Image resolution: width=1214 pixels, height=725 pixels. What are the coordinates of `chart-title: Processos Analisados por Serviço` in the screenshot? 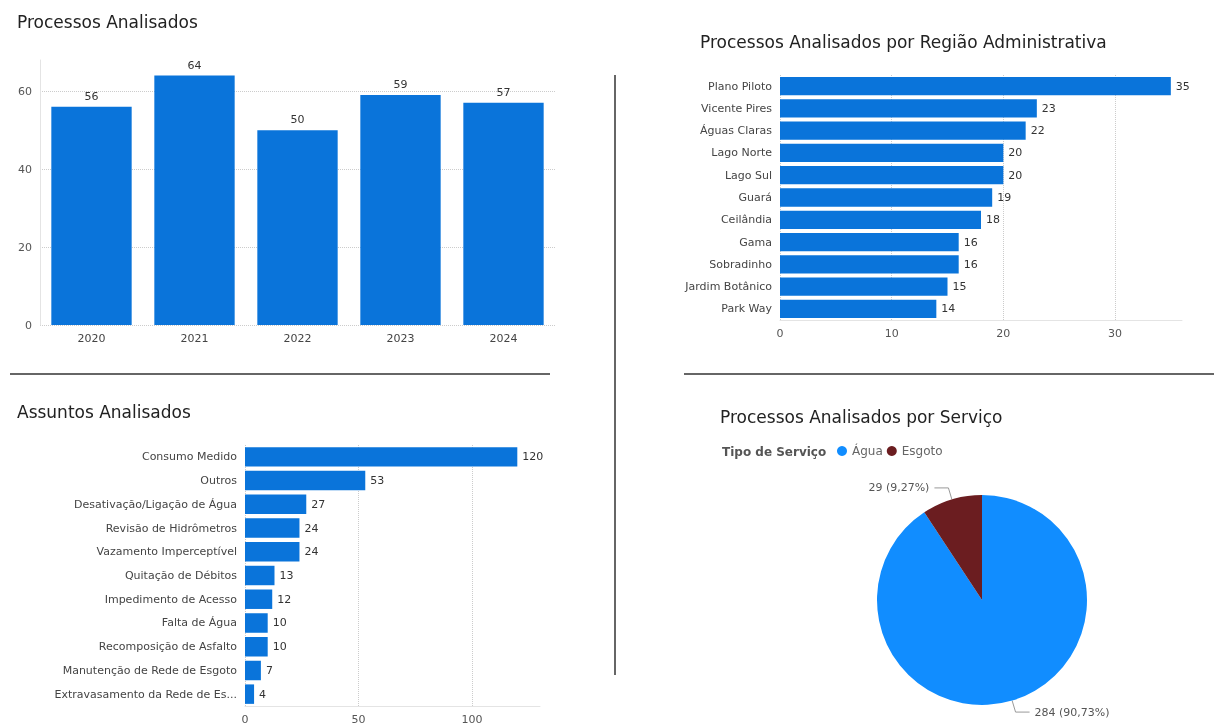 It's located at (861, 416).